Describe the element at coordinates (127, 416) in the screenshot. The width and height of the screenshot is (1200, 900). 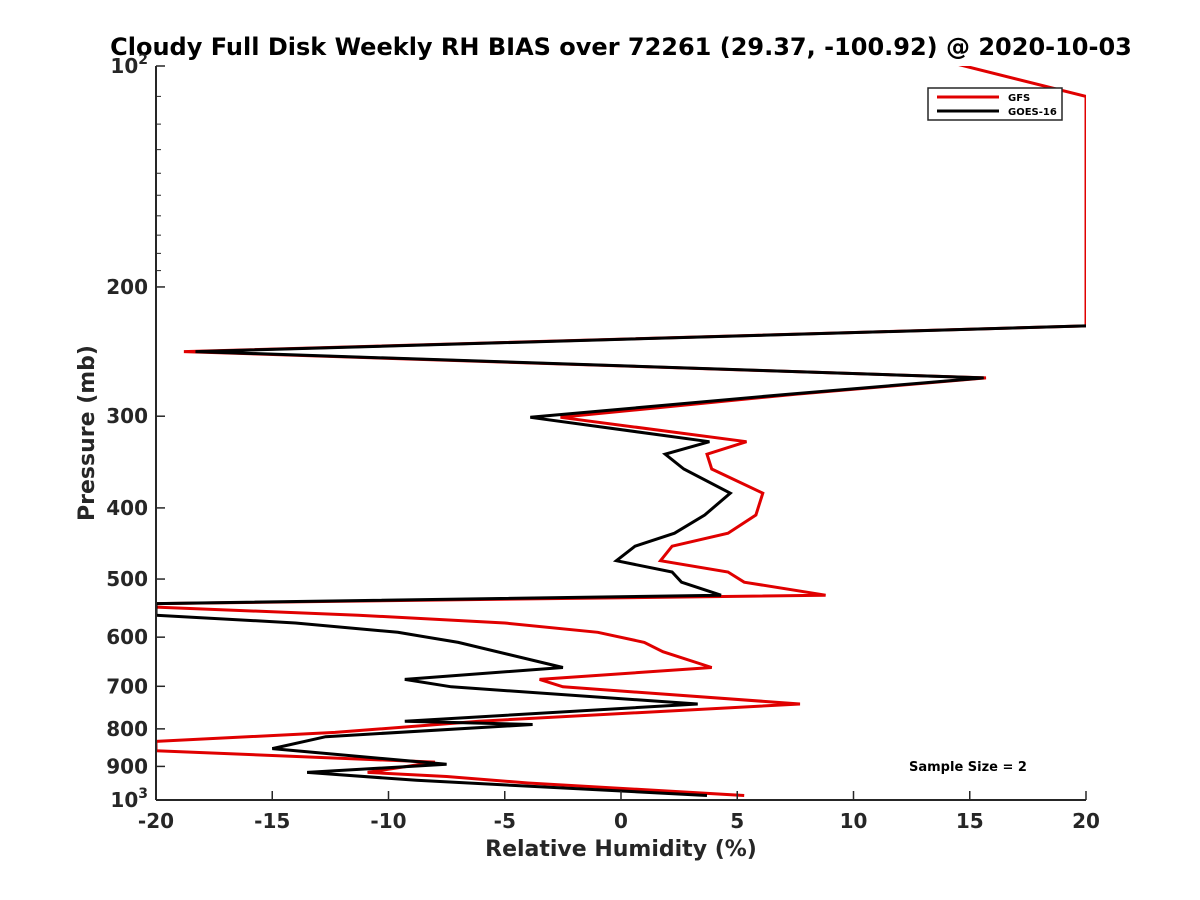
I see `y-tick-label: 300` at that location.